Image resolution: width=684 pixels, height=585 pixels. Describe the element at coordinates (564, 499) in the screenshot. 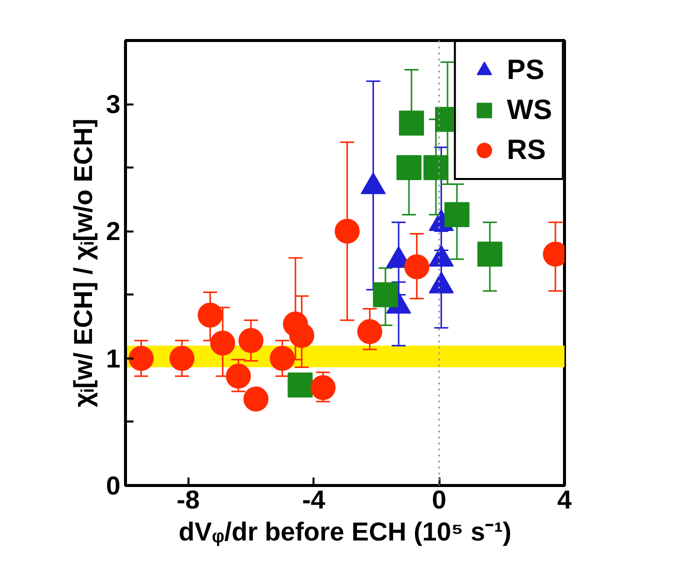

I see `x-tick-label: 4` at that location.